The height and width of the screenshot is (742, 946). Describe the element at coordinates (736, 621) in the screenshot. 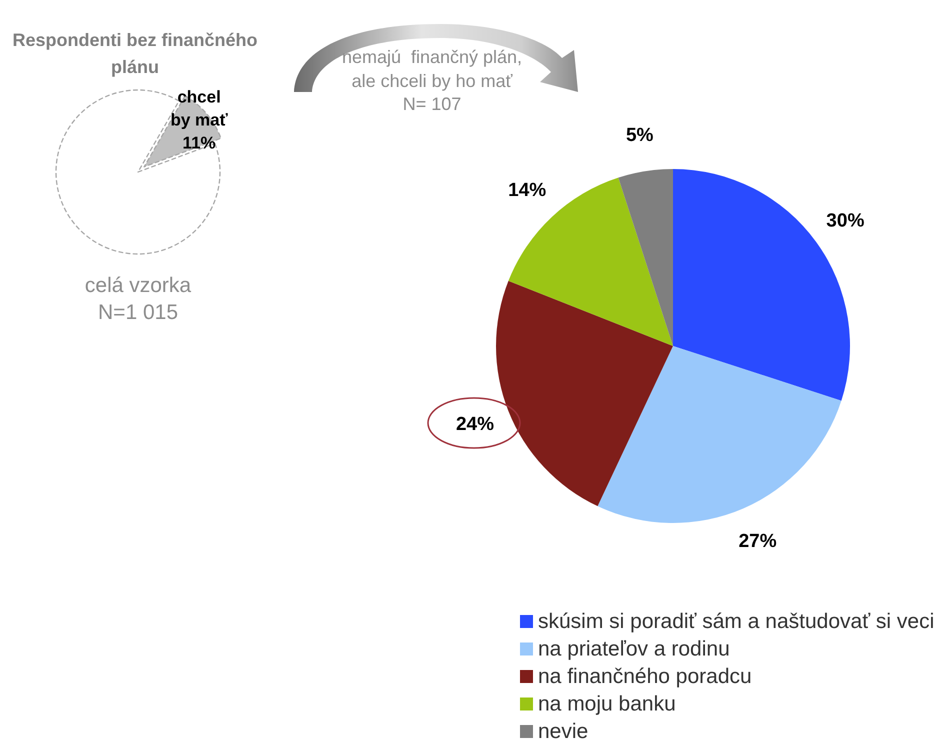

I see `legend-label: skúsim si poradiť sám a naštudovať si veci` at that location.